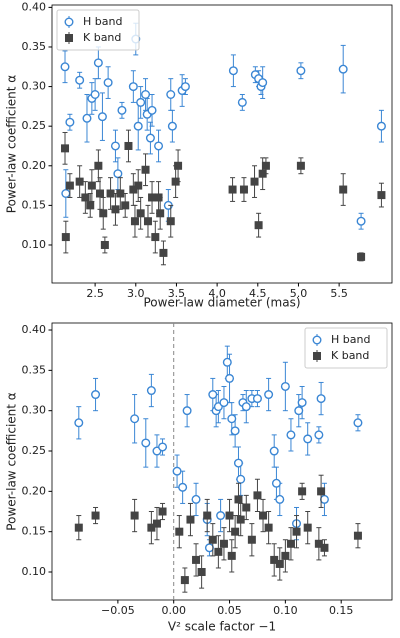 This screenshot has height=638, width=400. Describe the element at coordinates (217, 293) in the screenshot. I see `x-tick-label: 4.0` at that location.